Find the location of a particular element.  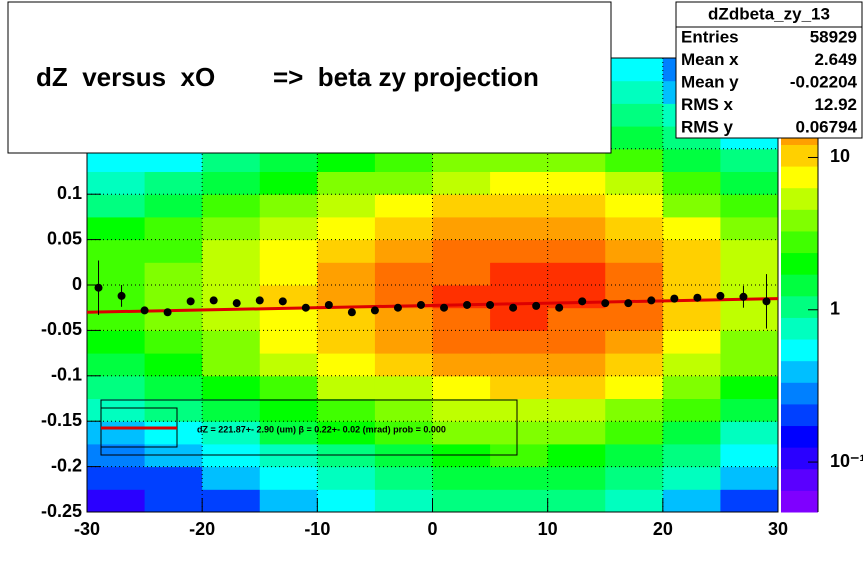

x-tick-label: -10 is located at coordinates (317, 529).